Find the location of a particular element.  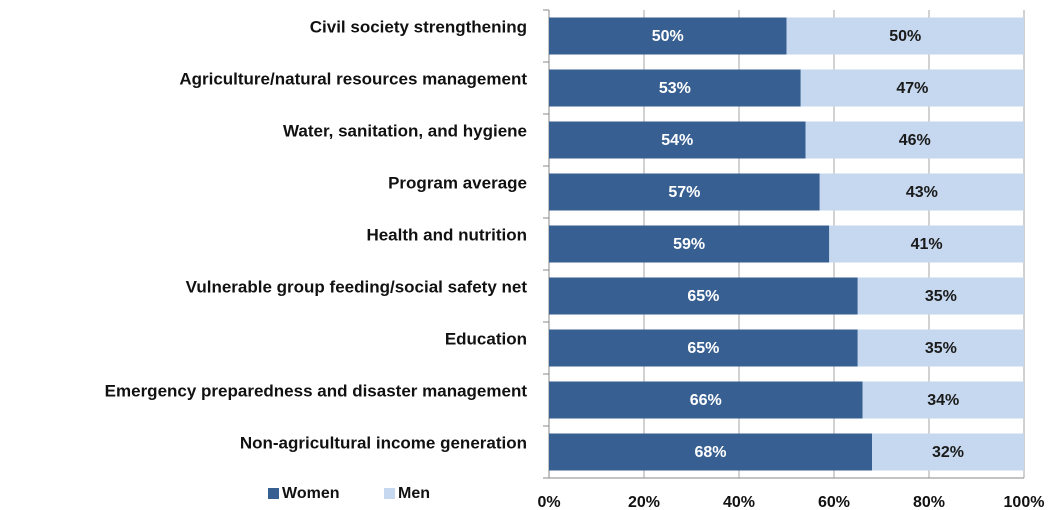

legend-label: Women is located at coordinates (310, 493).